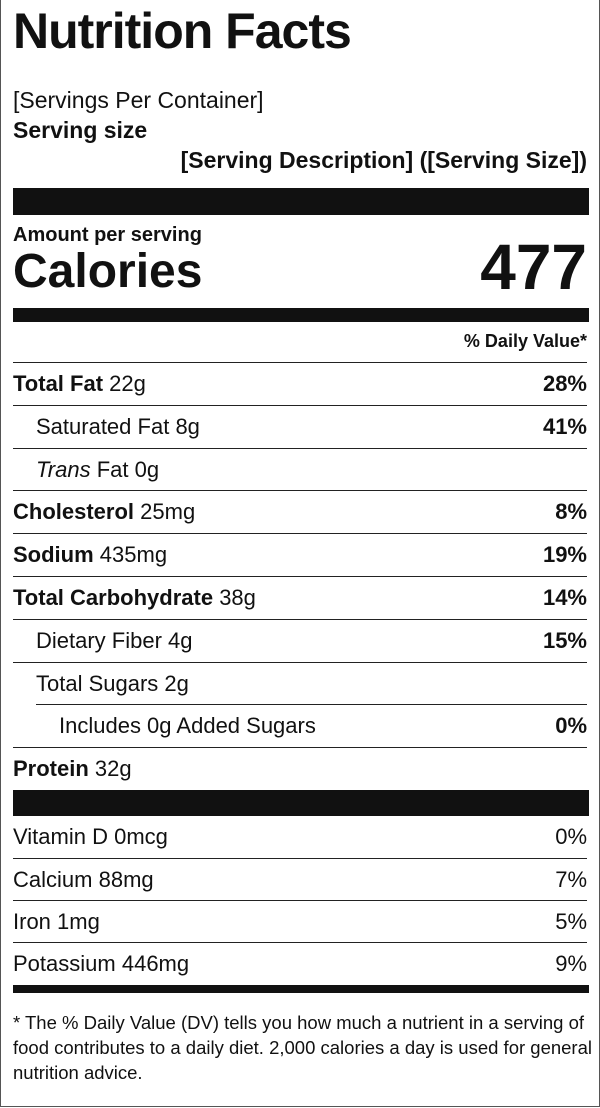  I want to click on nutrient-row: Trans Fat 0g, so click(300, 469).